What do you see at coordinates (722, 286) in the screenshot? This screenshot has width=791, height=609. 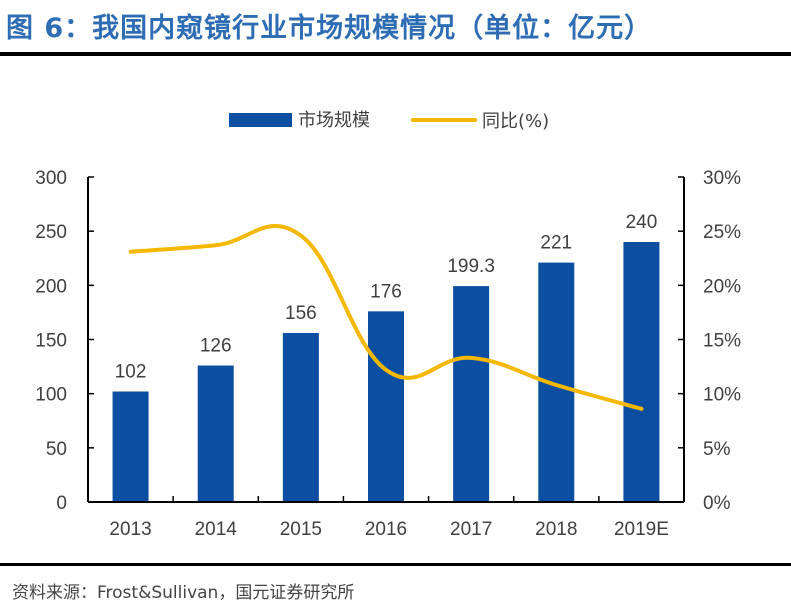 I see `right-y-tick-label: 20%` at bounding box center [722, 286].